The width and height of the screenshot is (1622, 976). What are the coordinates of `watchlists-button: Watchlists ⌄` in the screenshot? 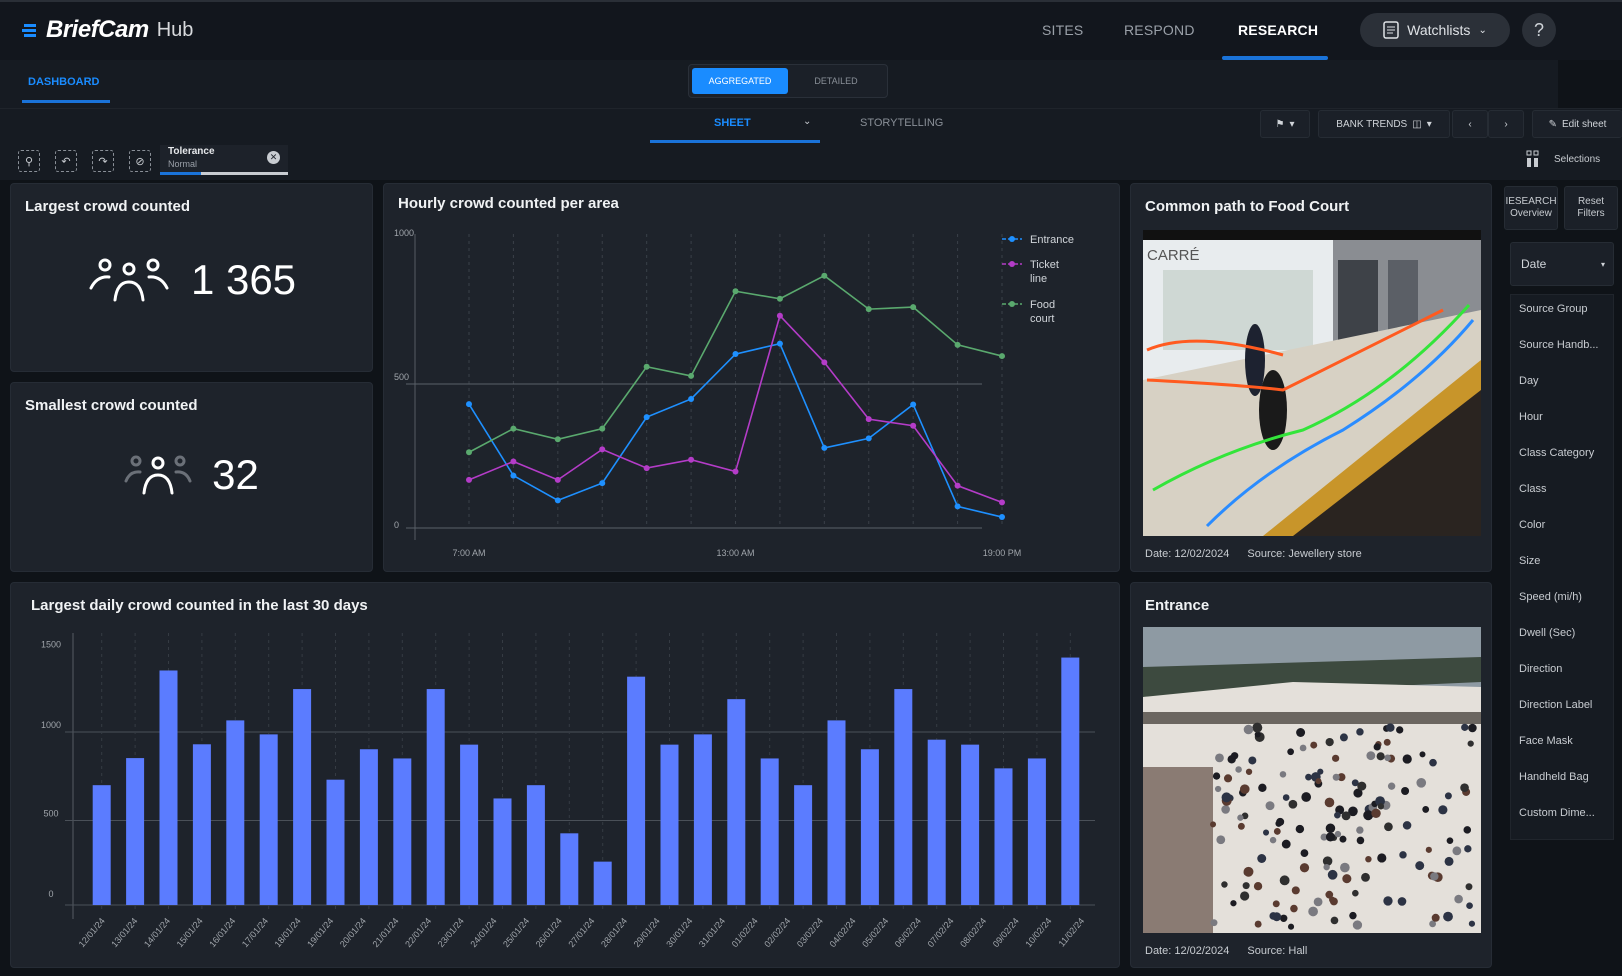 It's located at (1435, 30).